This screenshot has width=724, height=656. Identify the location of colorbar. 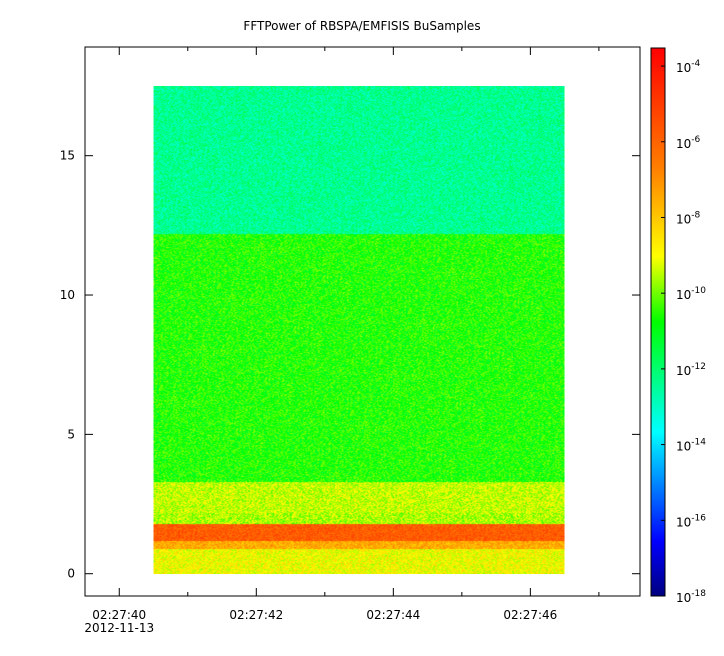
(658, 322).